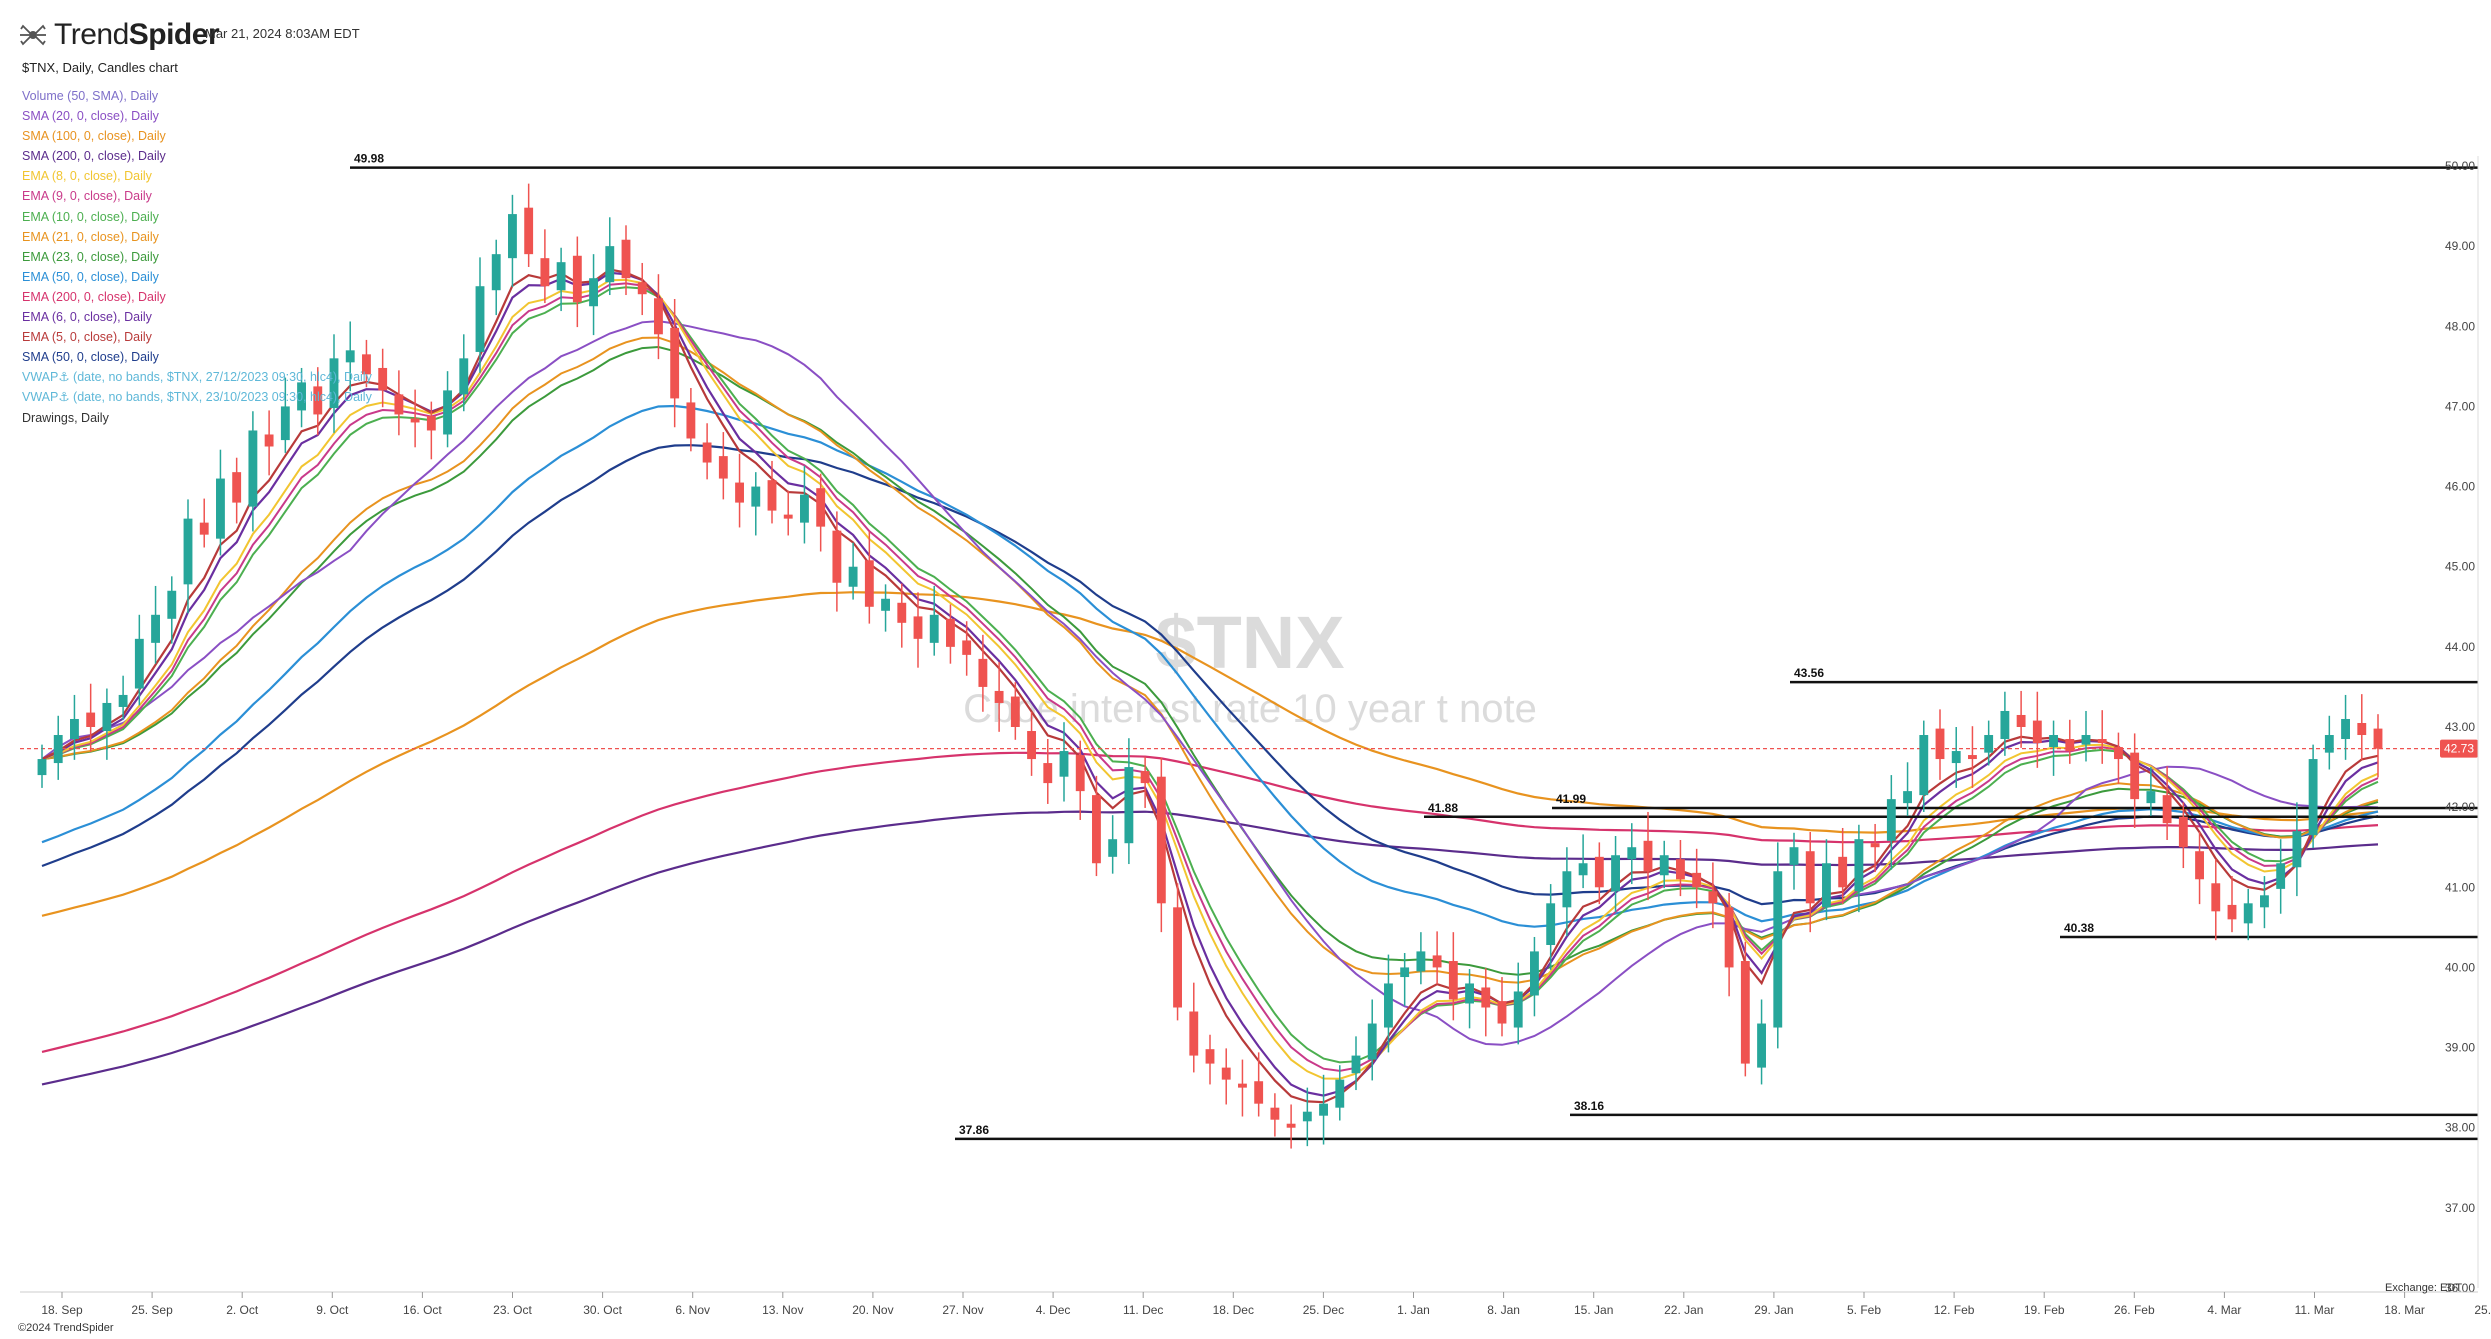  Describe the element at coordinates (512, 1310) in the screenshot. I see `x-tick-label: 23. Oct` at that location.